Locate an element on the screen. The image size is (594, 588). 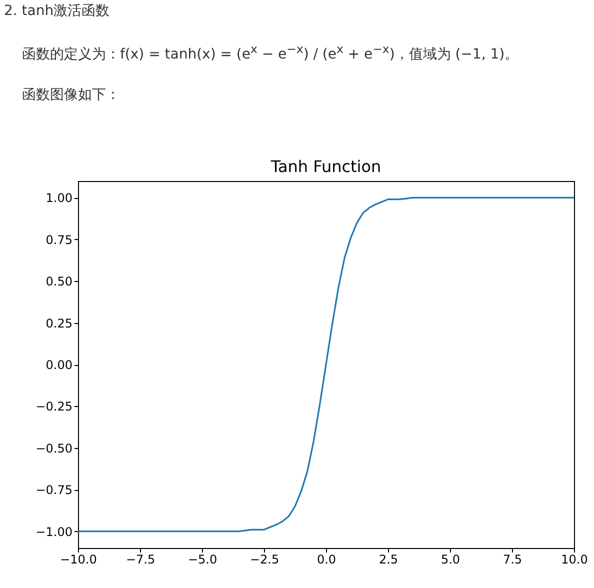
chart-title: Tanh Function is located at coordinates (326, 166).